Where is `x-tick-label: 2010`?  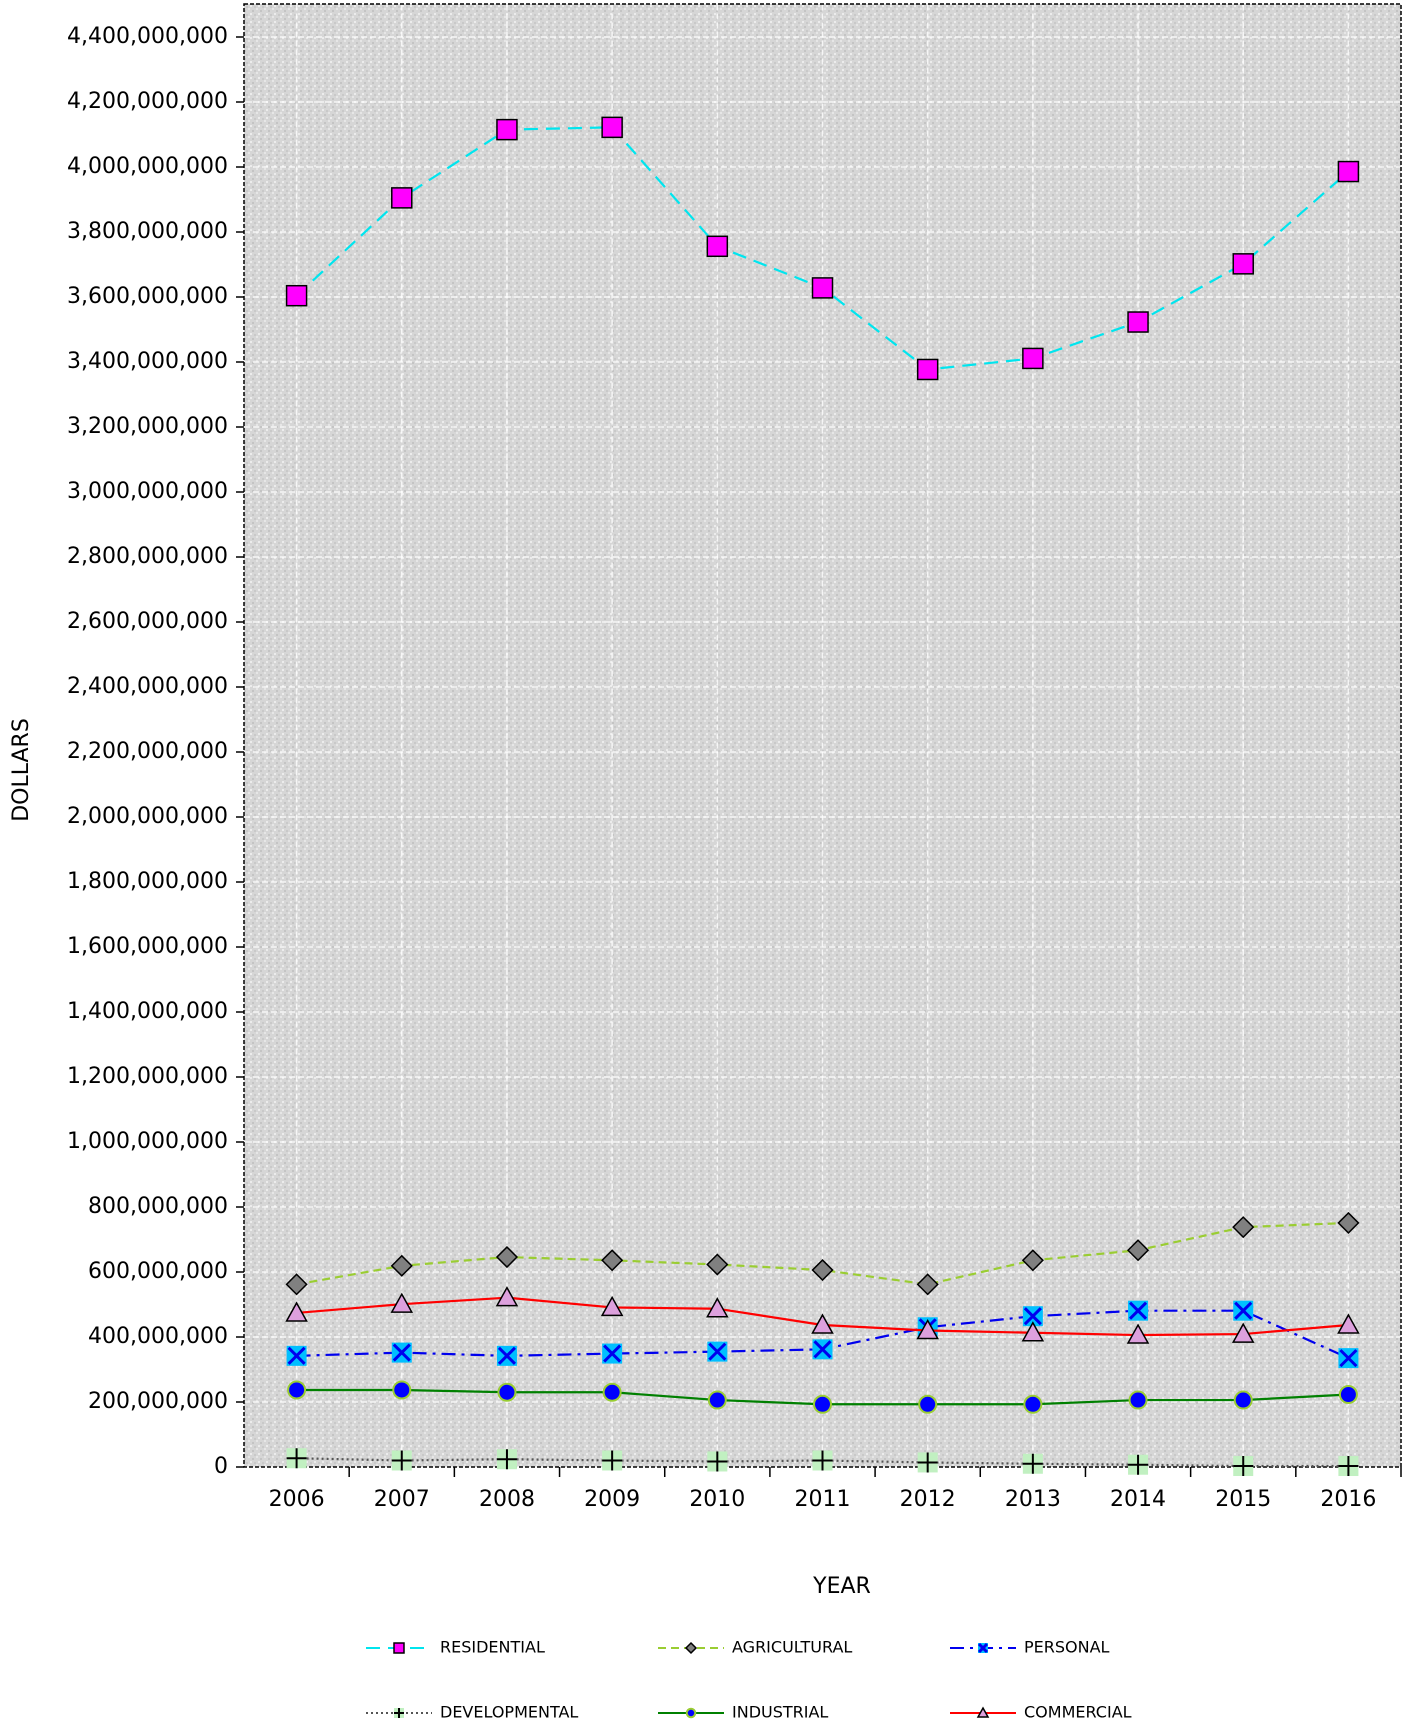 x-tick-label: 2010 is located at coordinates (717, 1499).